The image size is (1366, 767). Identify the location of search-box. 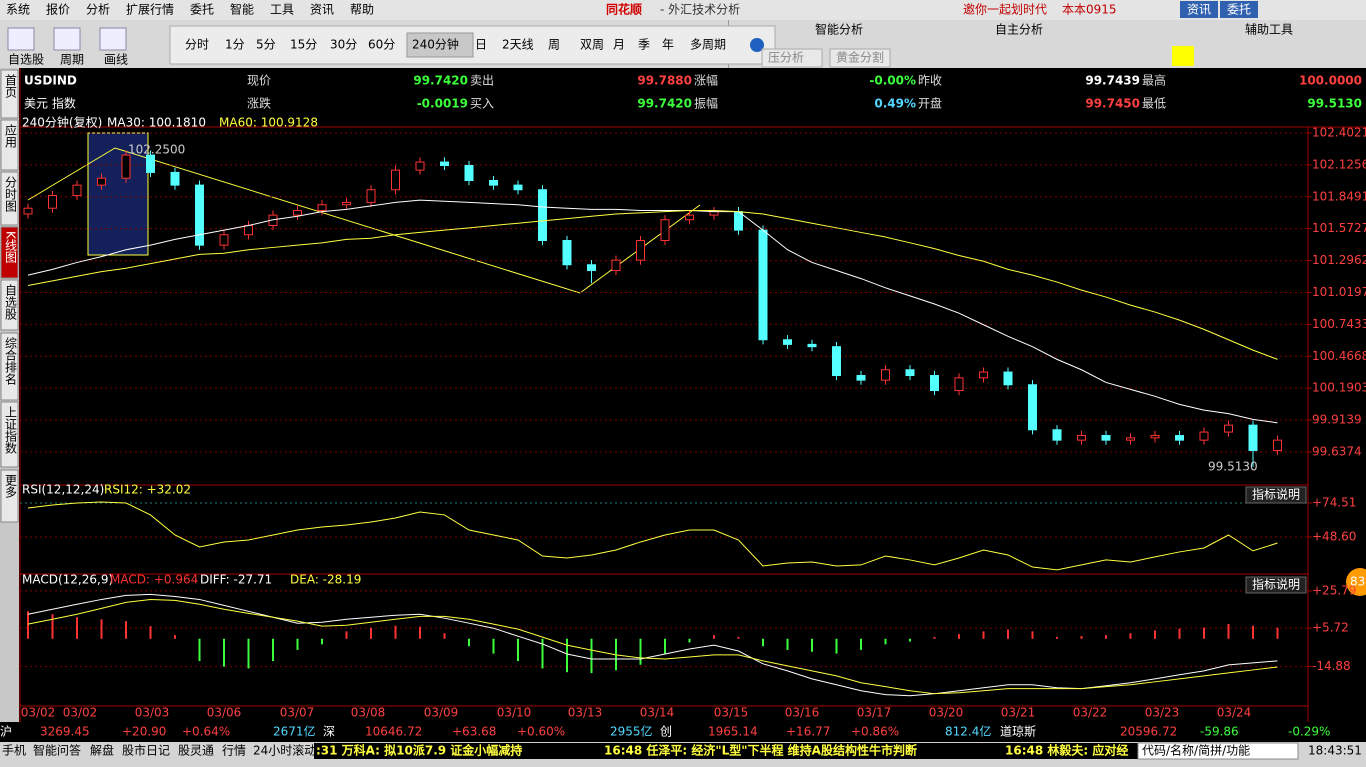
(1218, 751).